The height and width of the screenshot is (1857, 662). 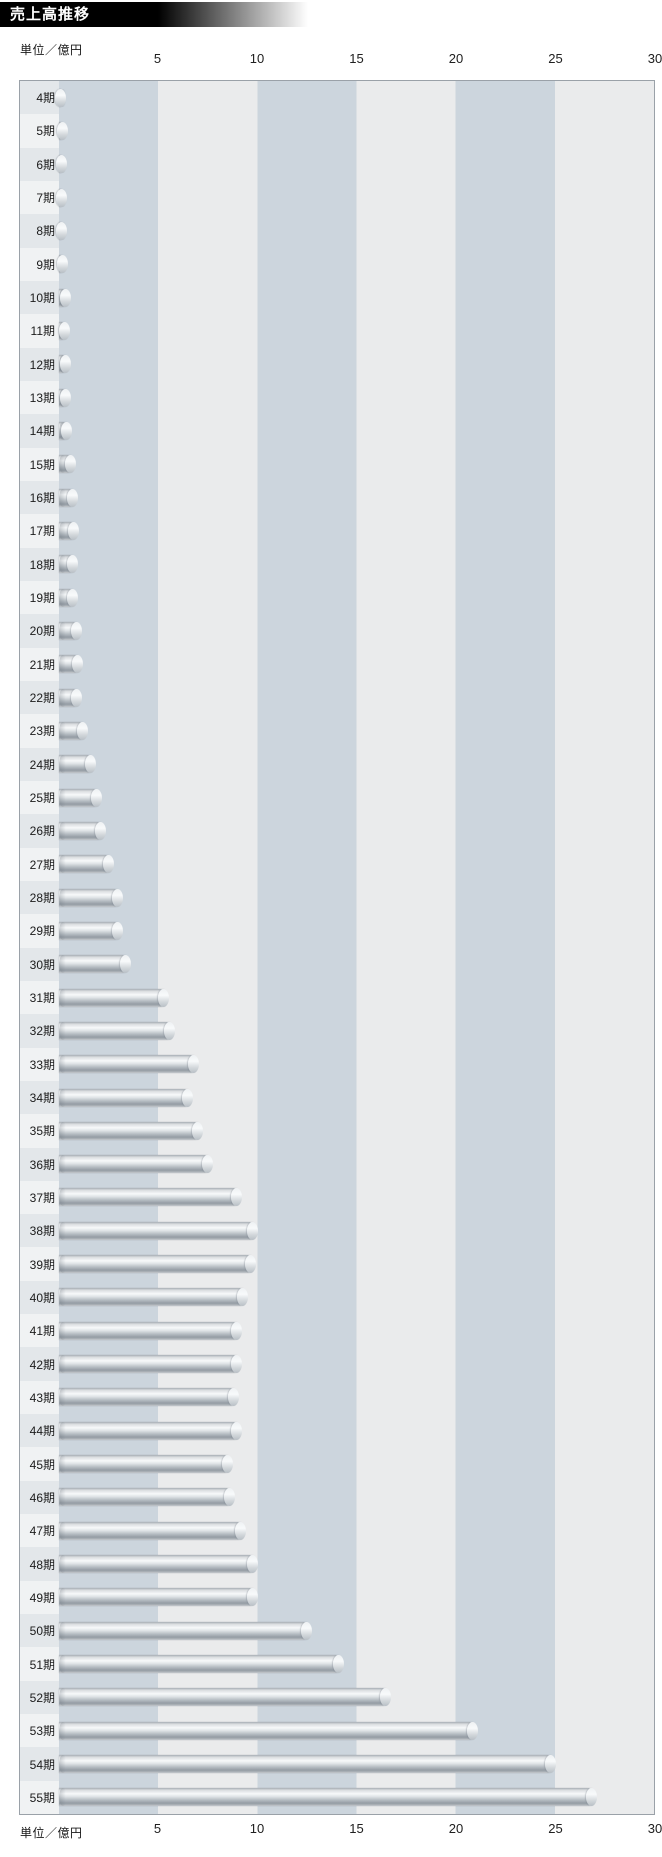 What do you see at coordinates (39, 431) in the screenshot?
I see `period-label: 14期` at bounding box center [39, 431].